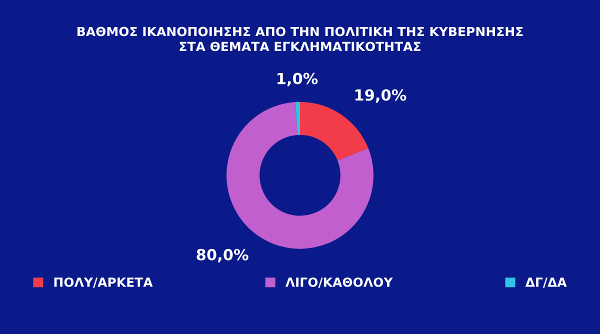 The width and height of the screenshot is (600, 334). Describe the element at coordinates (298, 79) in the screenshot. I see `data-label: 1,0%` at that location.